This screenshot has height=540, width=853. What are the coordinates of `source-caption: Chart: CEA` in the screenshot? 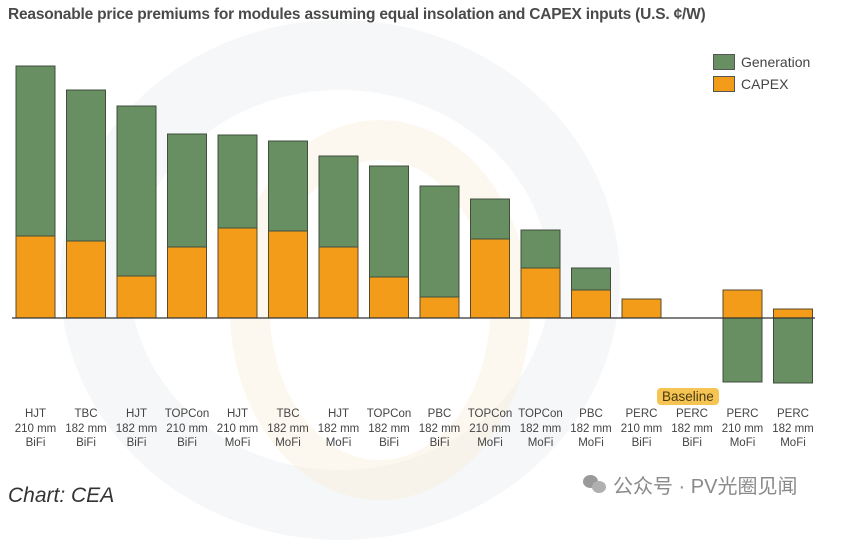 It's located at (61, 495).